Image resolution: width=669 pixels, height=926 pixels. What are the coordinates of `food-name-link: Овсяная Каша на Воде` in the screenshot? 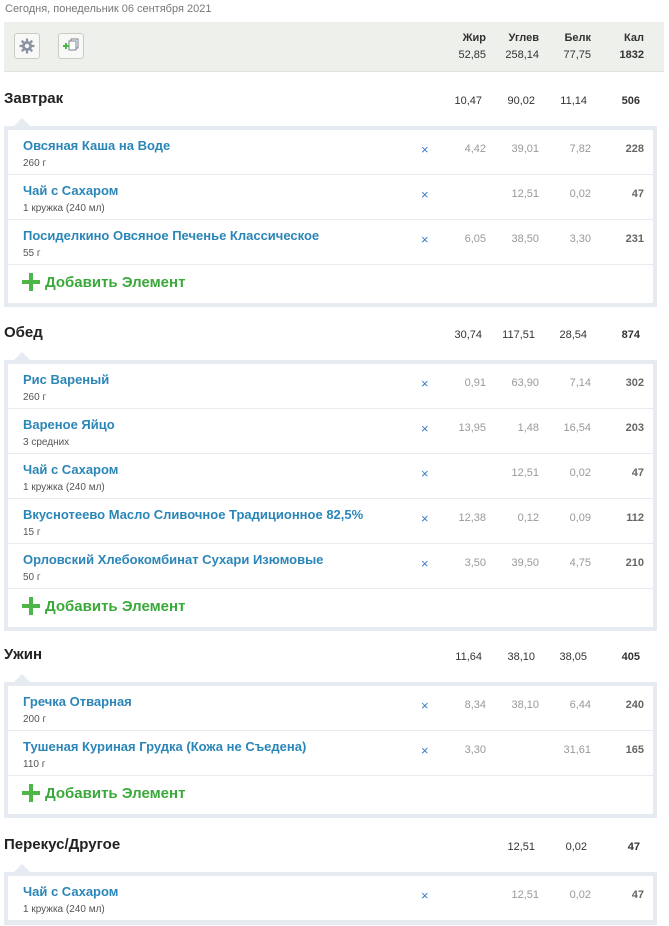 It's located at (97, 145).